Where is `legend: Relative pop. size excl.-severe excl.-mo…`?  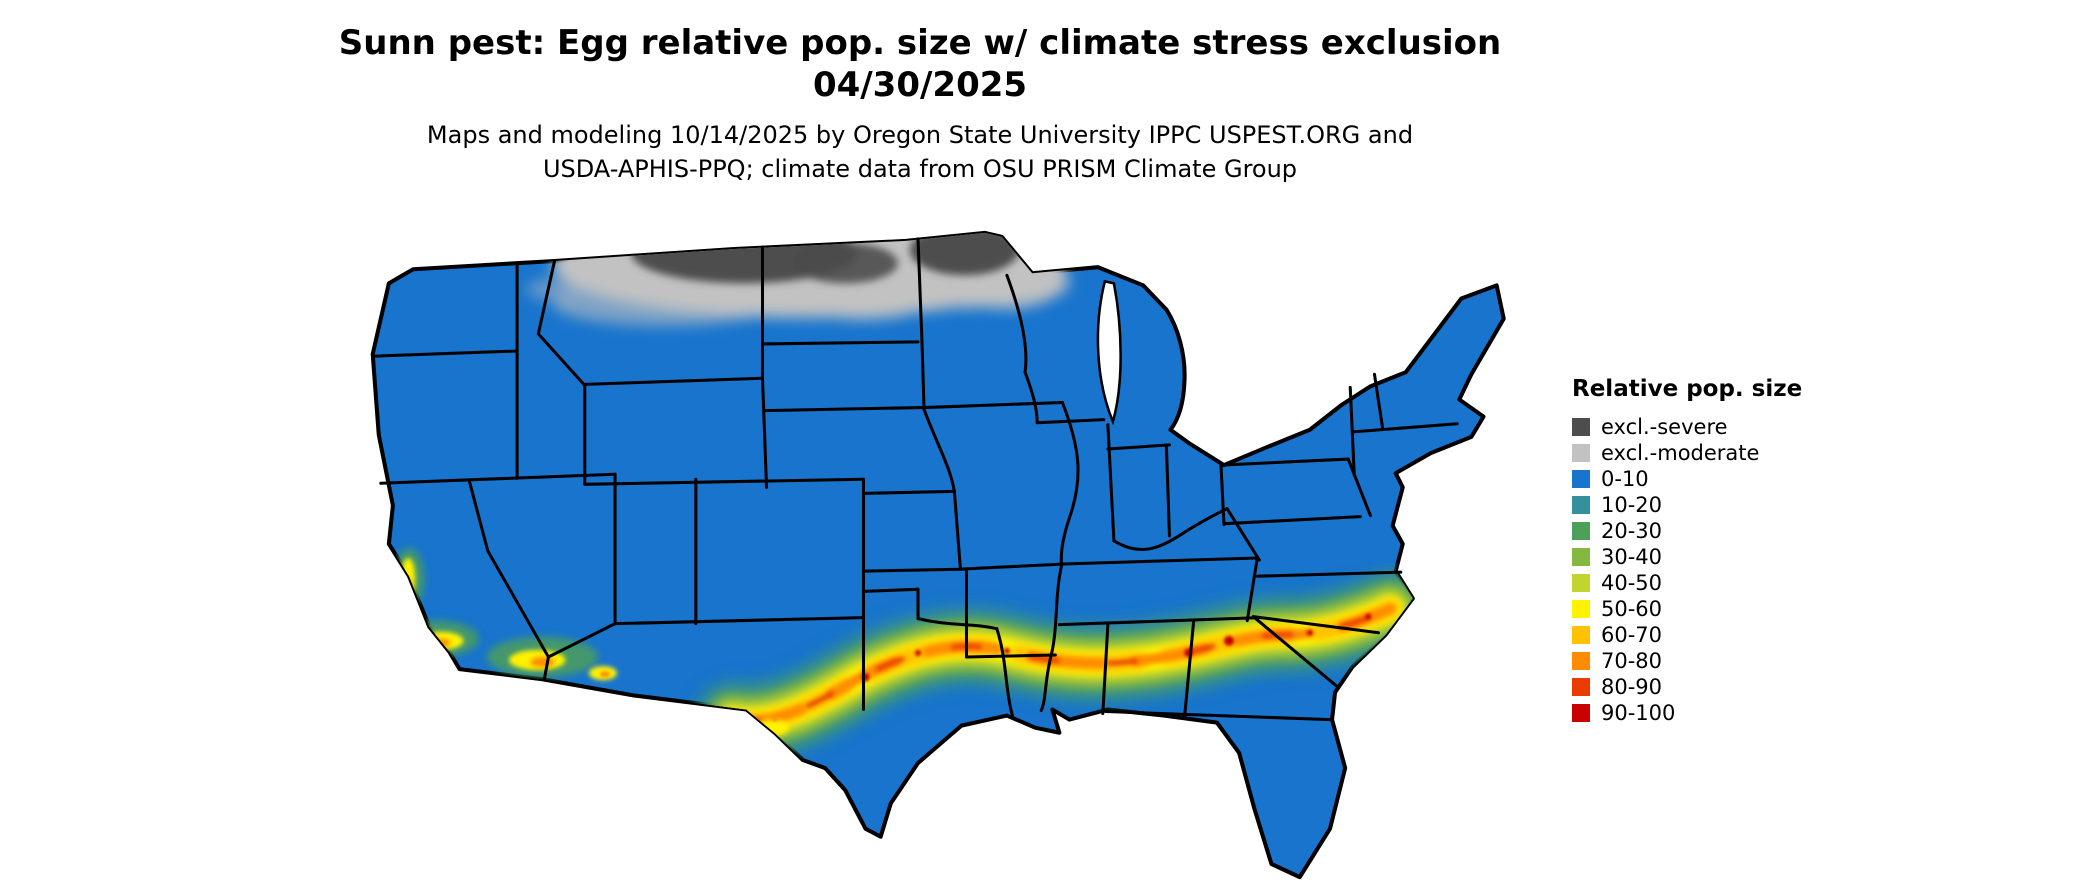 legend: Relative pop. size excl.-severe excl.-mo… is located at coordinates (1722, 551).